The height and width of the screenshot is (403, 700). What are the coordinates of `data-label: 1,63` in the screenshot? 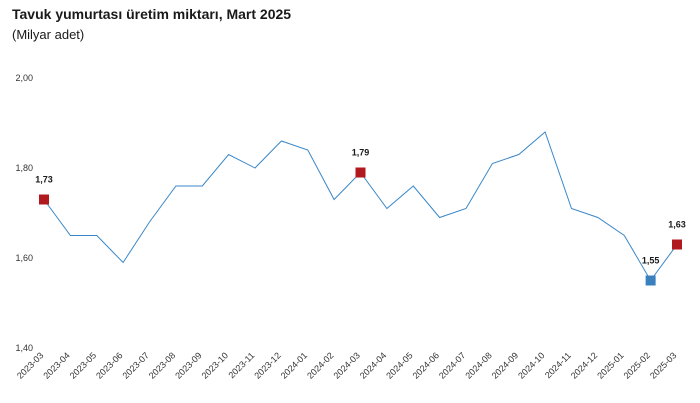 It's located at (677, 225).